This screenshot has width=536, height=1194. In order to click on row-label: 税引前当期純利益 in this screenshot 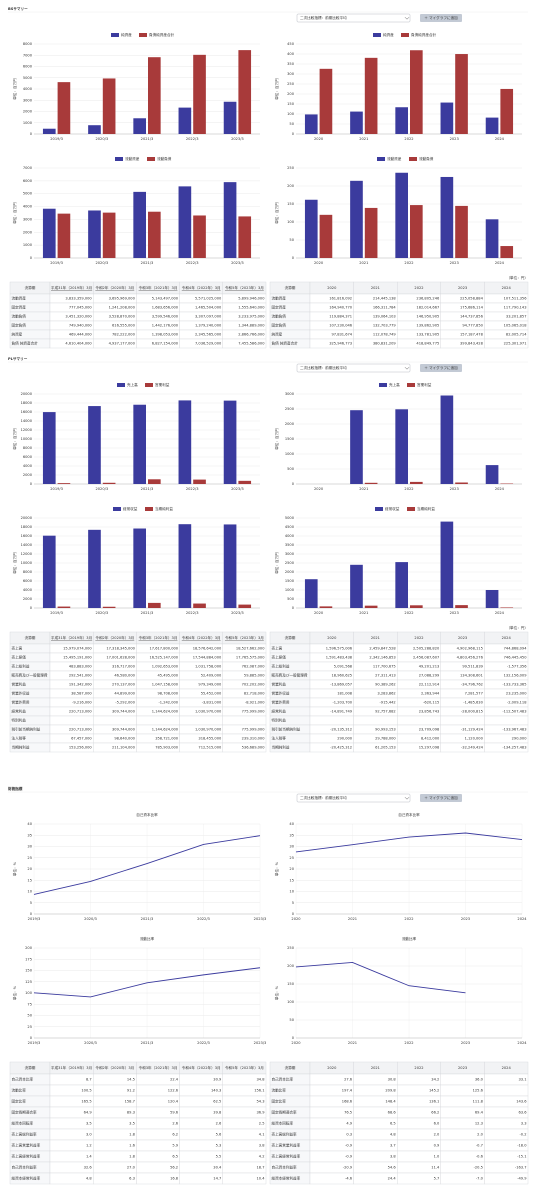, I will do `click(286, 729)`.